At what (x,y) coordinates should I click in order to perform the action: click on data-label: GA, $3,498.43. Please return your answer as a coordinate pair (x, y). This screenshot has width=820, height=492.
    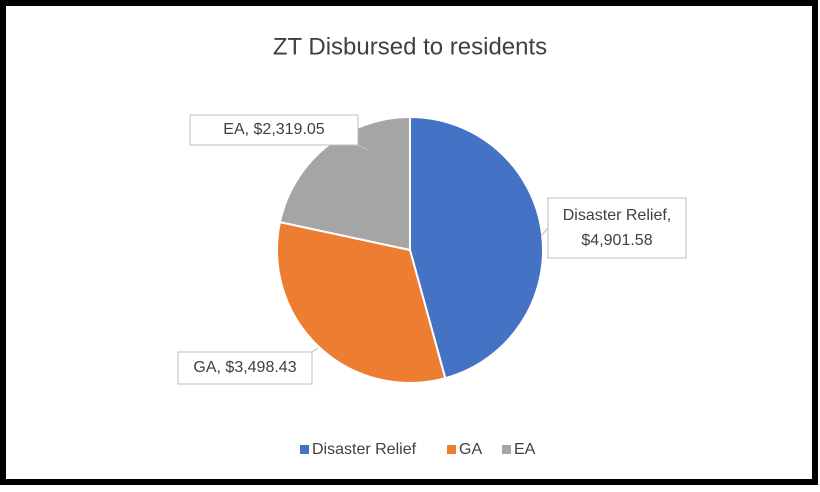
    Looking at the image, I should click on (244, 367).